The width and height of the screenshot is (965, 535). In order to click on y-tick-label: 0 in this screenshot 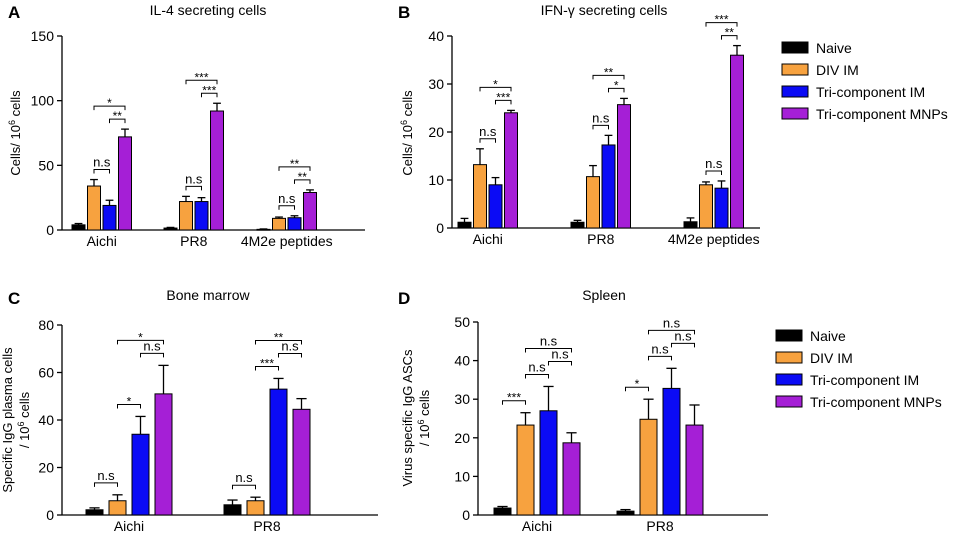, I will do `click(50, 230)`.